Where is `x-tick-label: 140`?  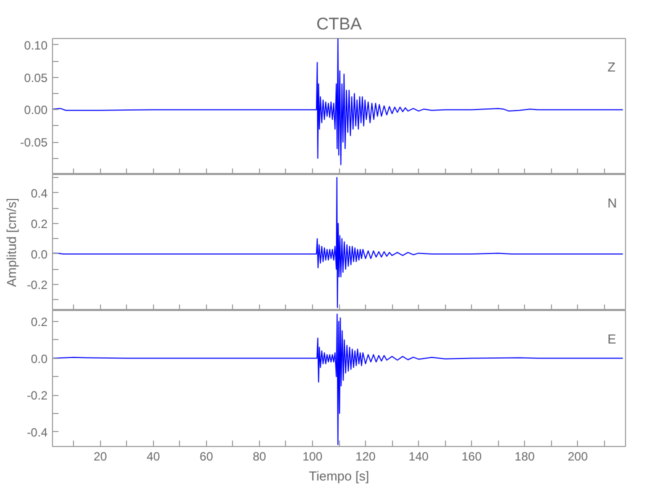 x-tick-label: 140 is located at coordinates (418, 457).